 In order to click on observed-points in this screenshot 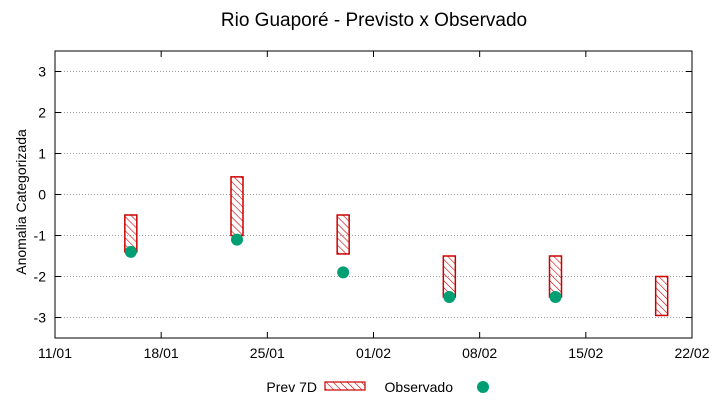, I will do `click(343, 268)`.